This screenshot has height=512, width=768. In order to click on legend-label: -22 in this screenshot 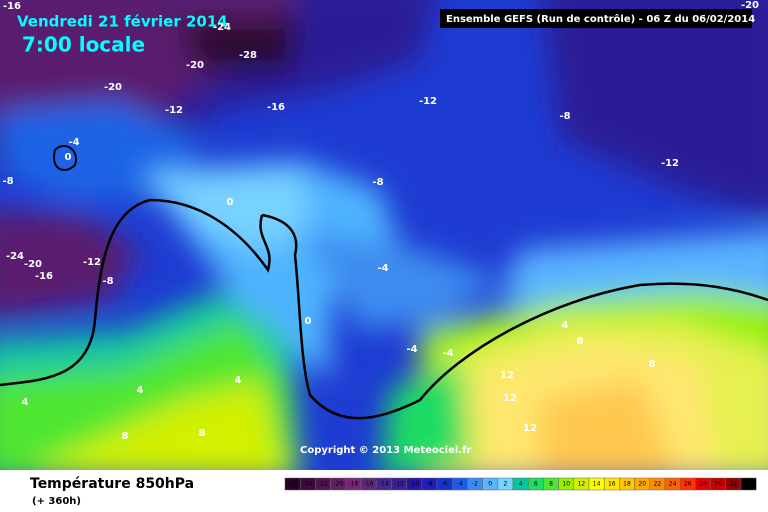, I will do `click(323, 484)`.